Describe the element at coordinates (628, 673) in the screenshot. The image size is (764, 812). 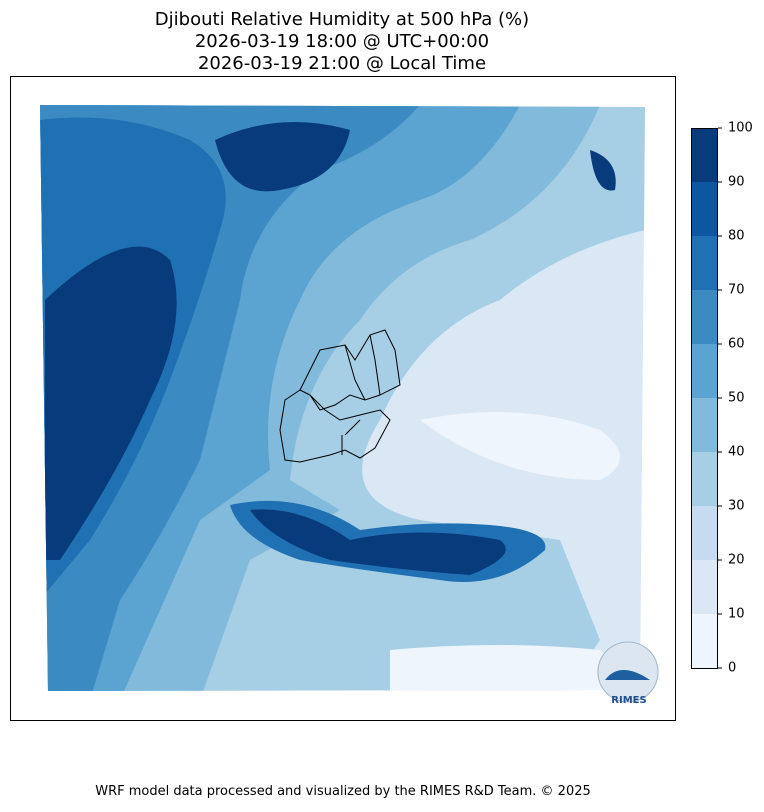
I see `logo: RIMES` at that location.